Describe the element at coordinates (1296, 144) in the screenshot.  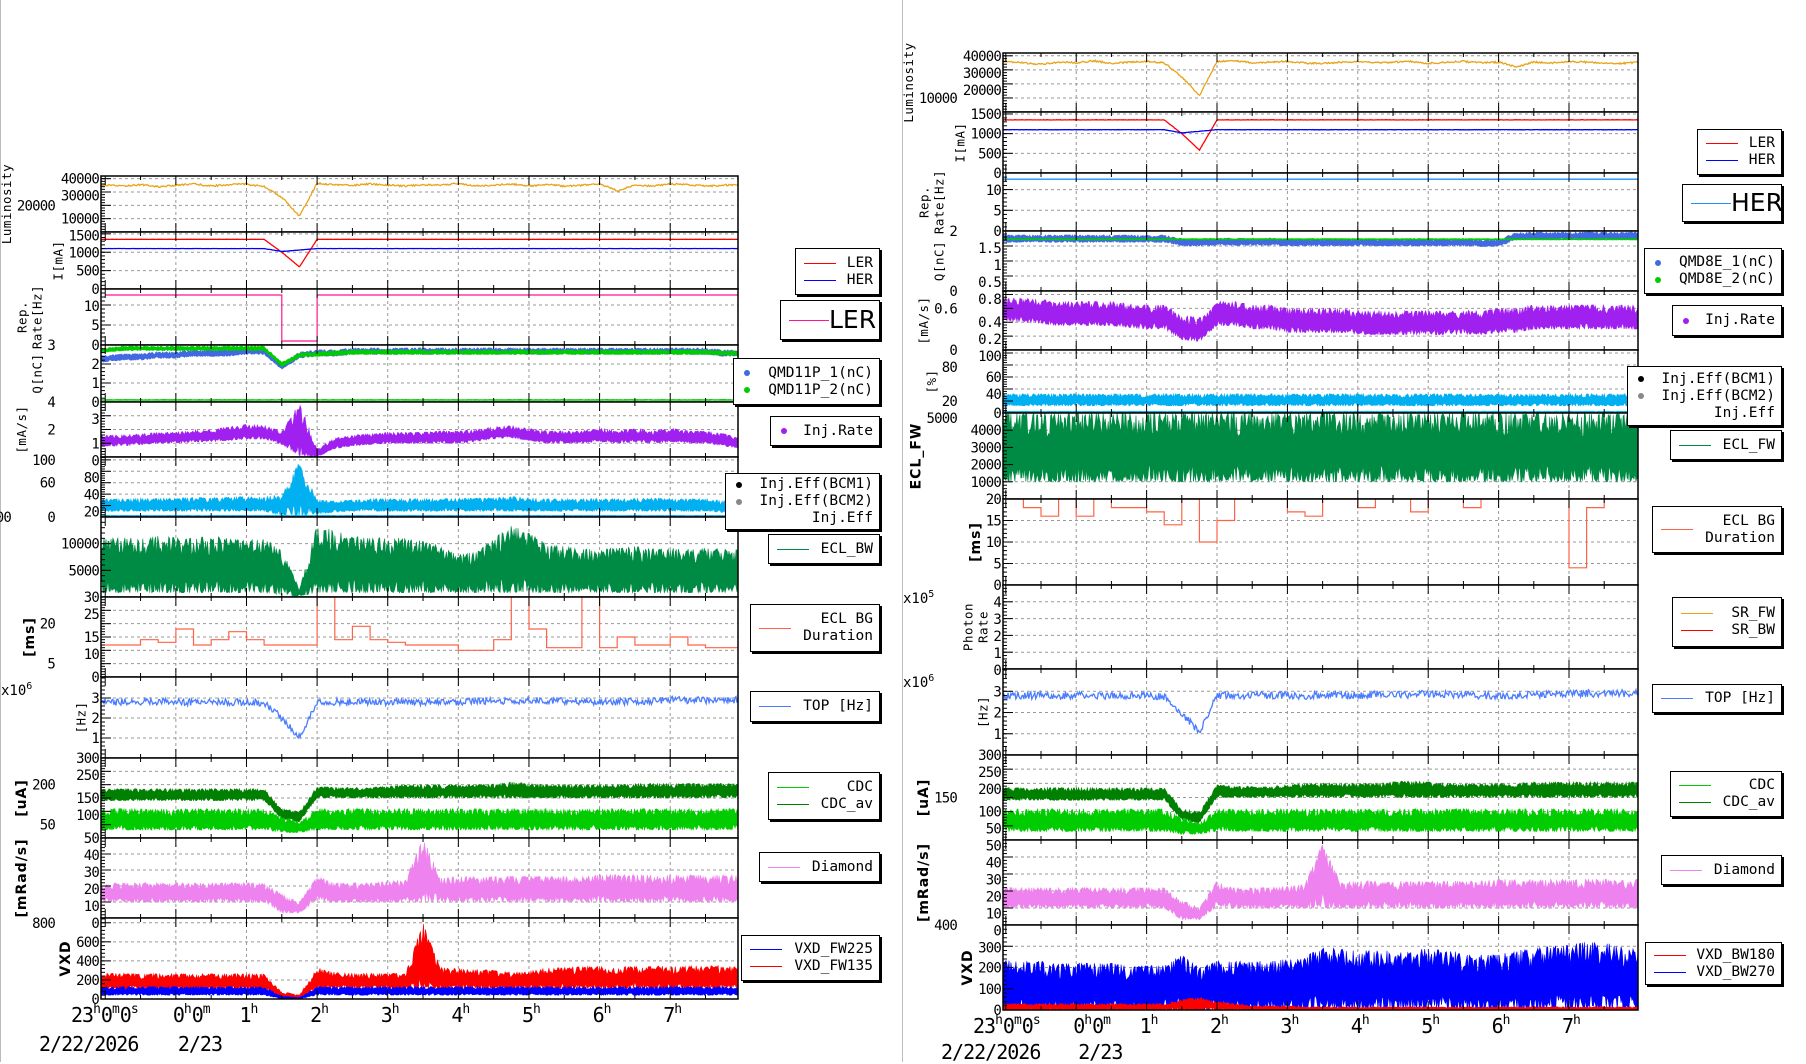
I see `subplot: 1500 1000 500 0 I[mA]` at that location.